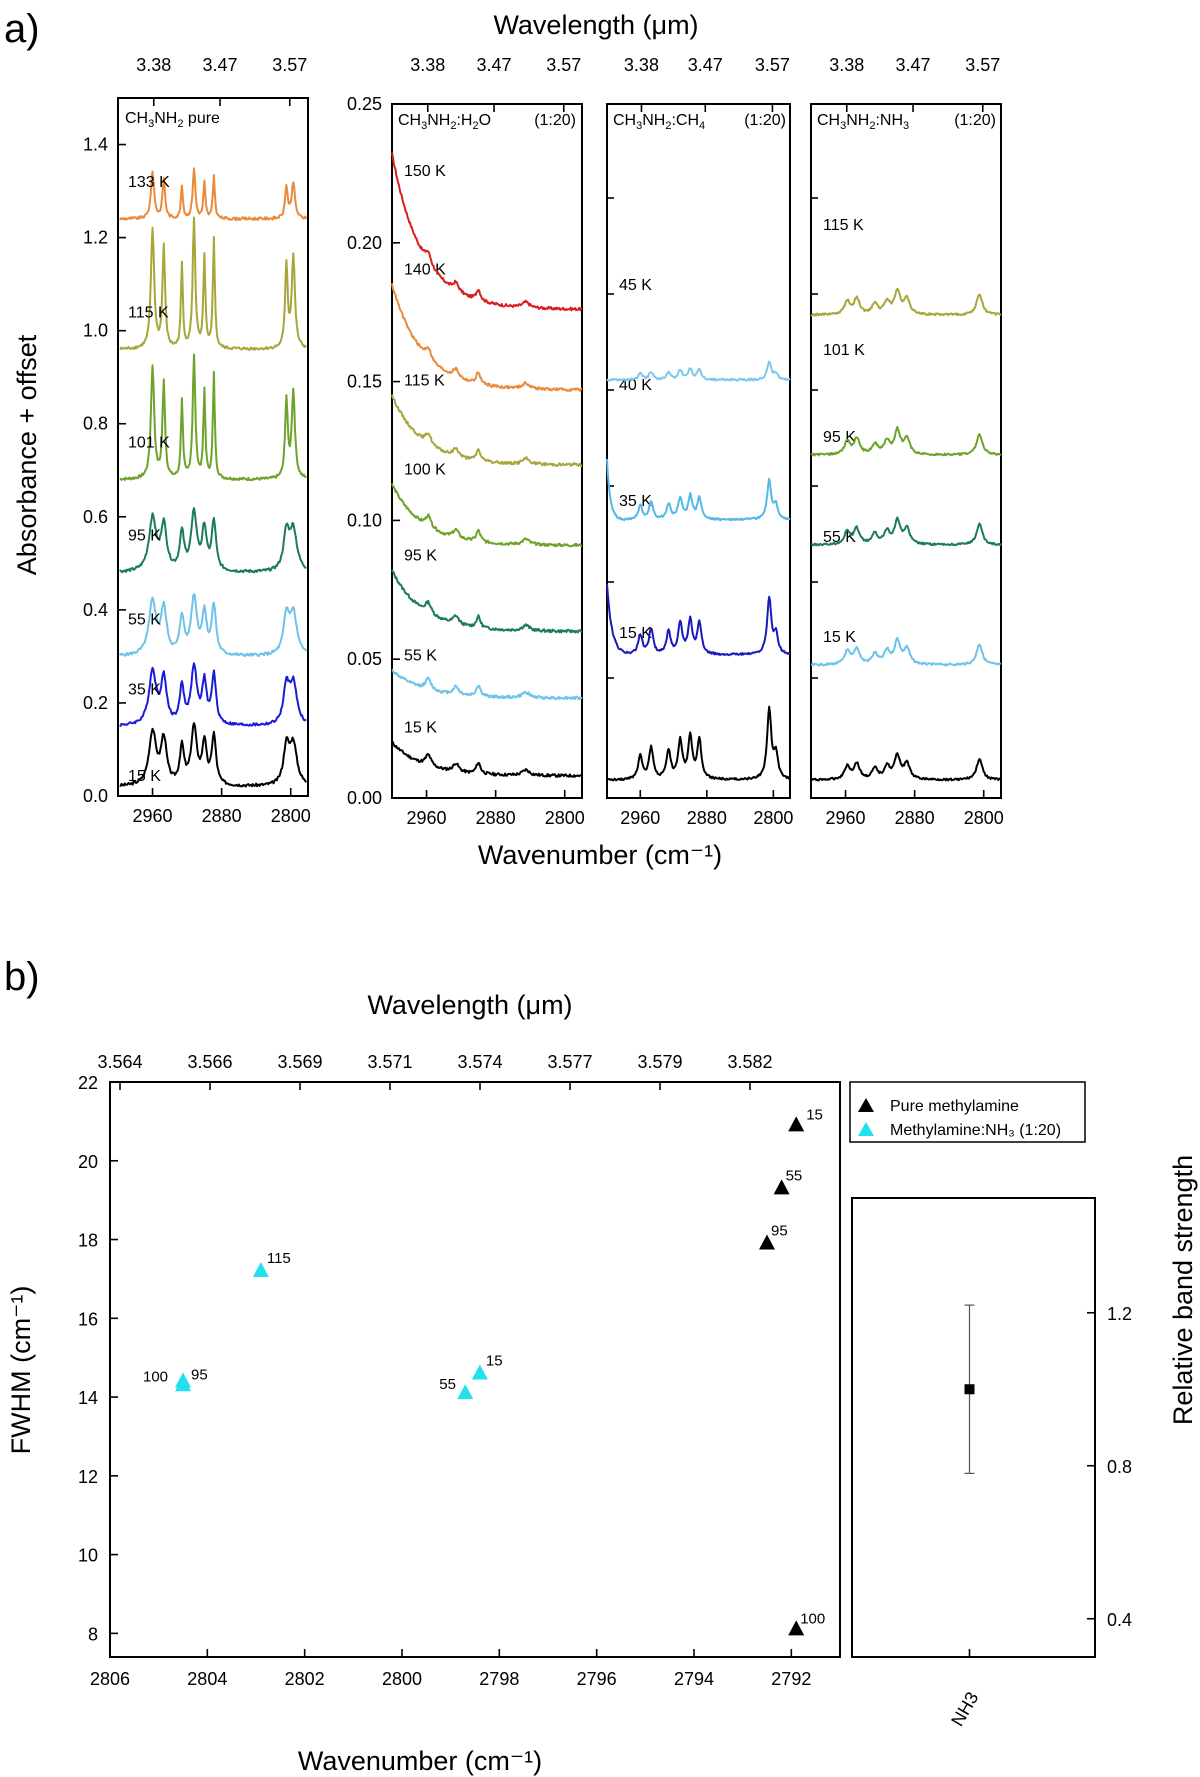 This screenshot has height=1777, width=1200. What do you see at coordinates (698, 451) in the screenshot?
I see `subplot-ch4-frame` at bounding box center [698, 451].